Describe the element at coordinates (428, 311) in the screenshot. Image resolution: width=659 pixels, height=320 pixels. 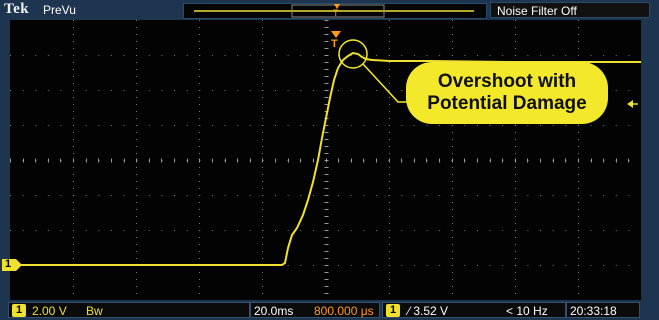
I see `trigger-level: ⁄ 3.52 V` at that location.